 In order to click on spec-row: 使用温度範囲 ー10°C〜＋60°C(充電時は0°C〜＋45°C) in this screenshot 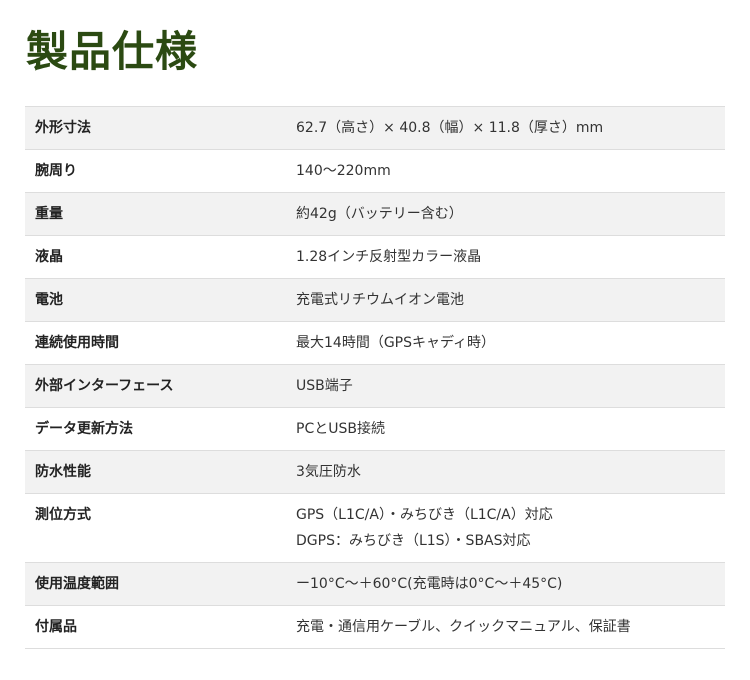, I will do `click(375, 584)`.